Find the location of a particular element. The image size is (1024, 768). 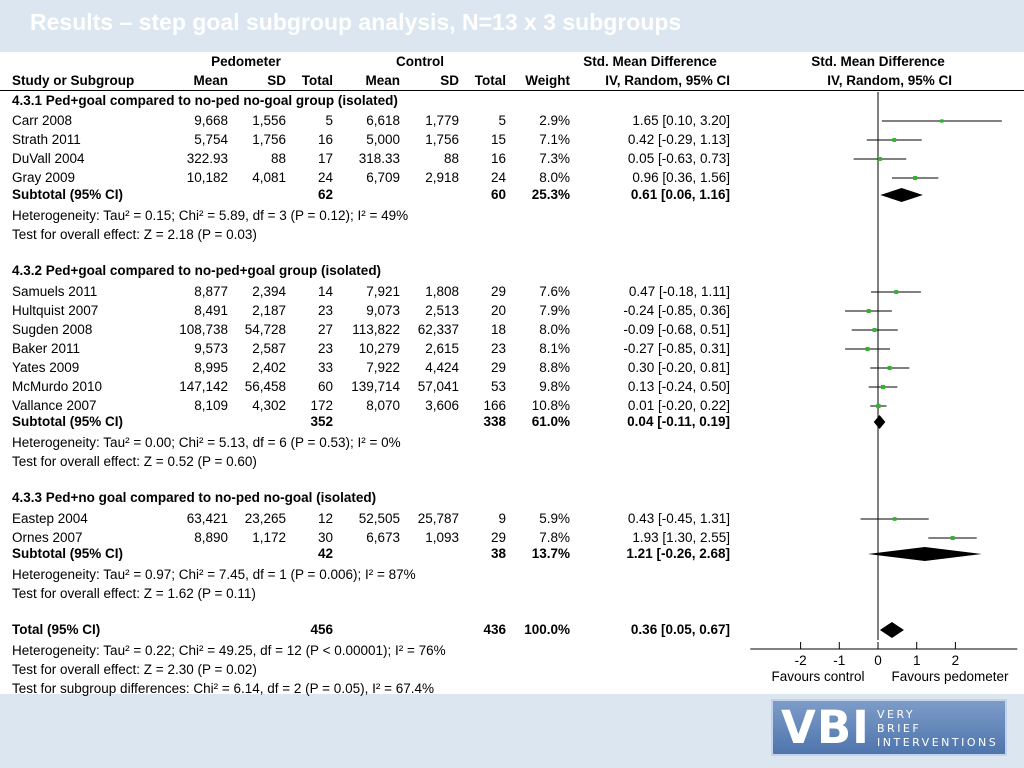

study-ci: -0.24 [-0.85, 0.36] is located at coordinates (676, 310).